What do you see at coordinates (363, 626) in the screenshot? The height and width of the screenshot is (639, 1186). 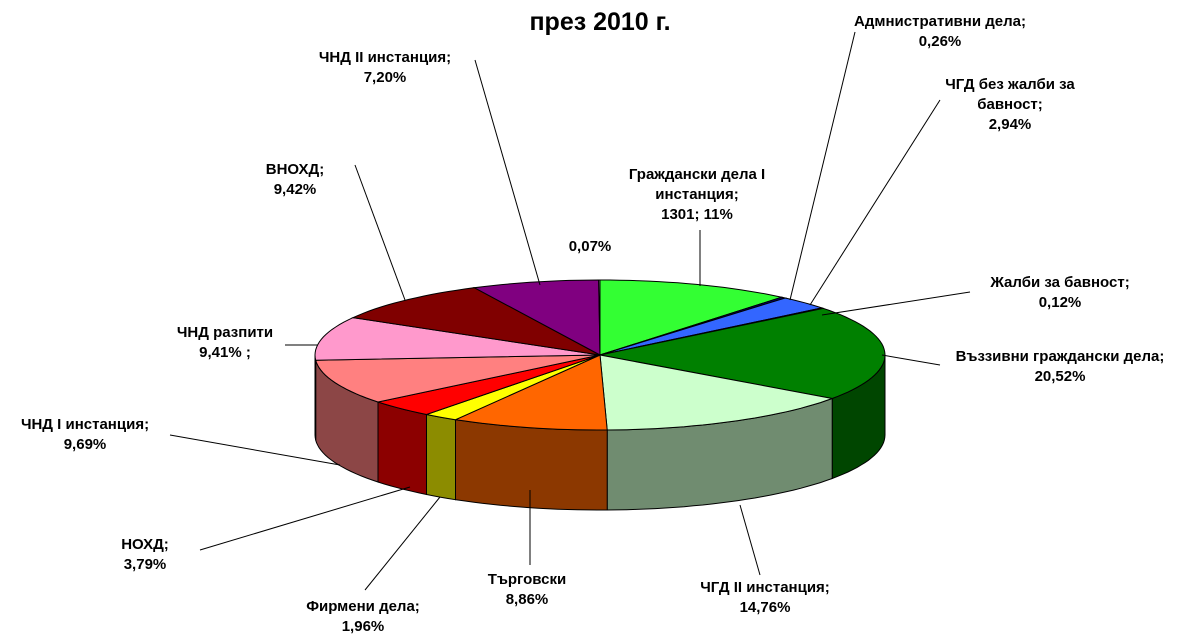 I see `value-label: 1,96%` at bounding box center [363, 626].